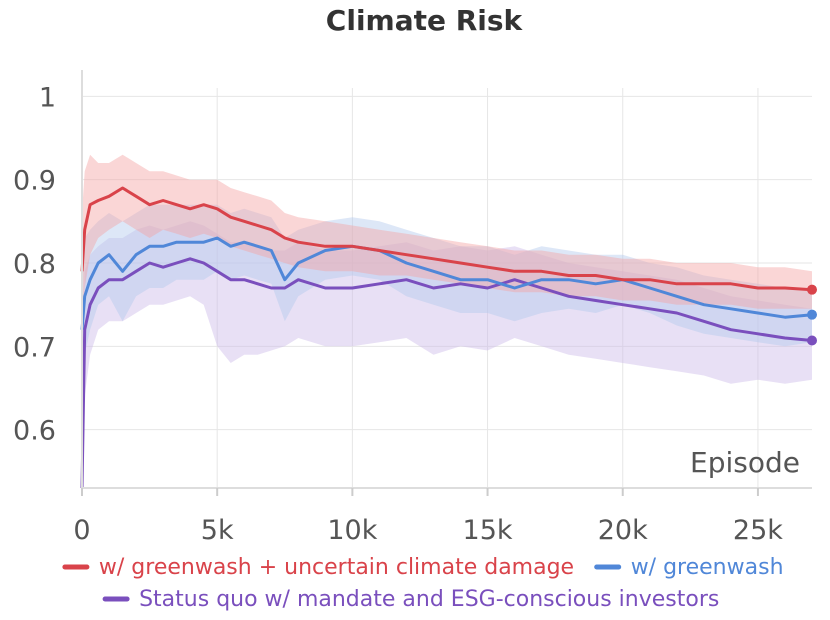 Image resolution: width=830 pixels, height=620 pixels. What do you see at coordinates (352, 530) in the screenshot?
I see `x-tick-label-2: 10k` at bounding box center [352, 530].